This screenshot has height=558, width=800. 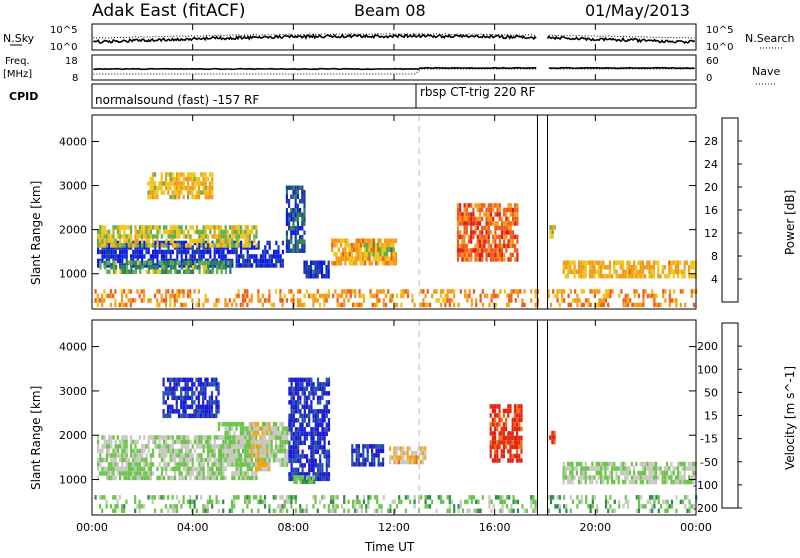 What do you see at coordinates (71, 61) in the screenshot?
I see `freq-tick-high: 18` at bounding box center [71, 61].